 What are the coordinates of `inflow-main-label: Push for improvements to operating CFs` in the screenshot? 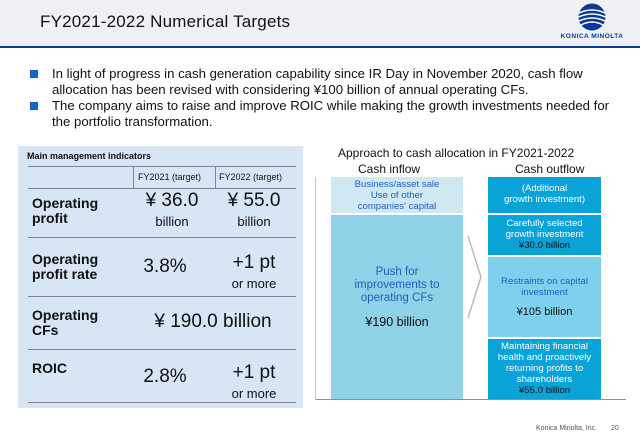 It's located at (397, 285).